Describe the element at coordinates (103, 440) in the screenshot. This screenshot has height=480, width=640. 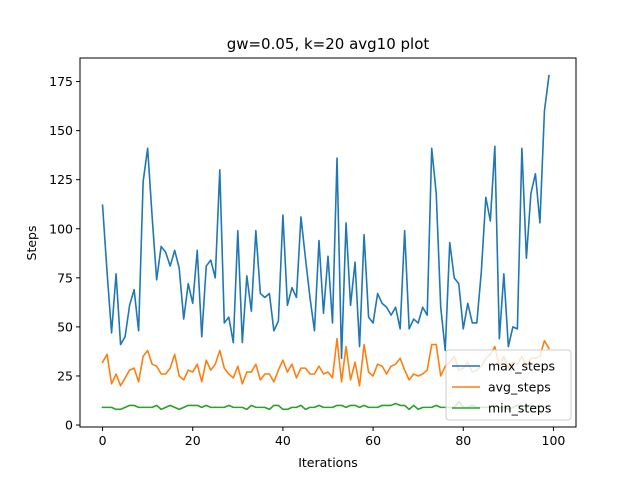
I see `x-tick-label: 0` at that location.